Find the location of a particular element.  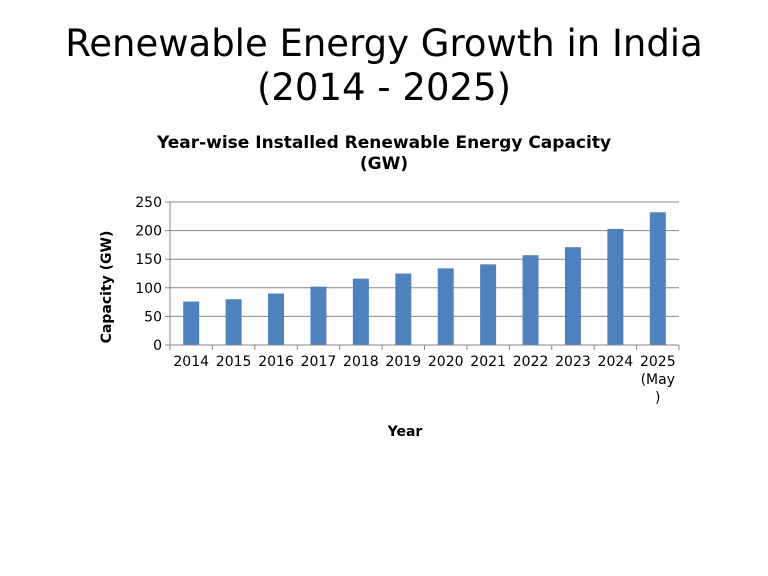

y-tick-label: 200 is located at coordinates (148, 232).